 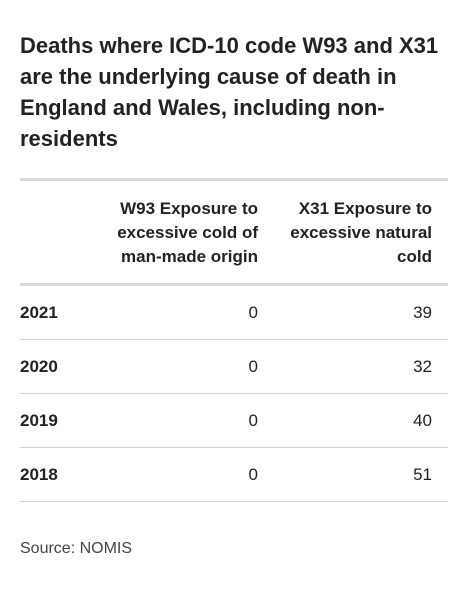 I want to click on source: Source: NOMIS, so click(x=76, y=548).